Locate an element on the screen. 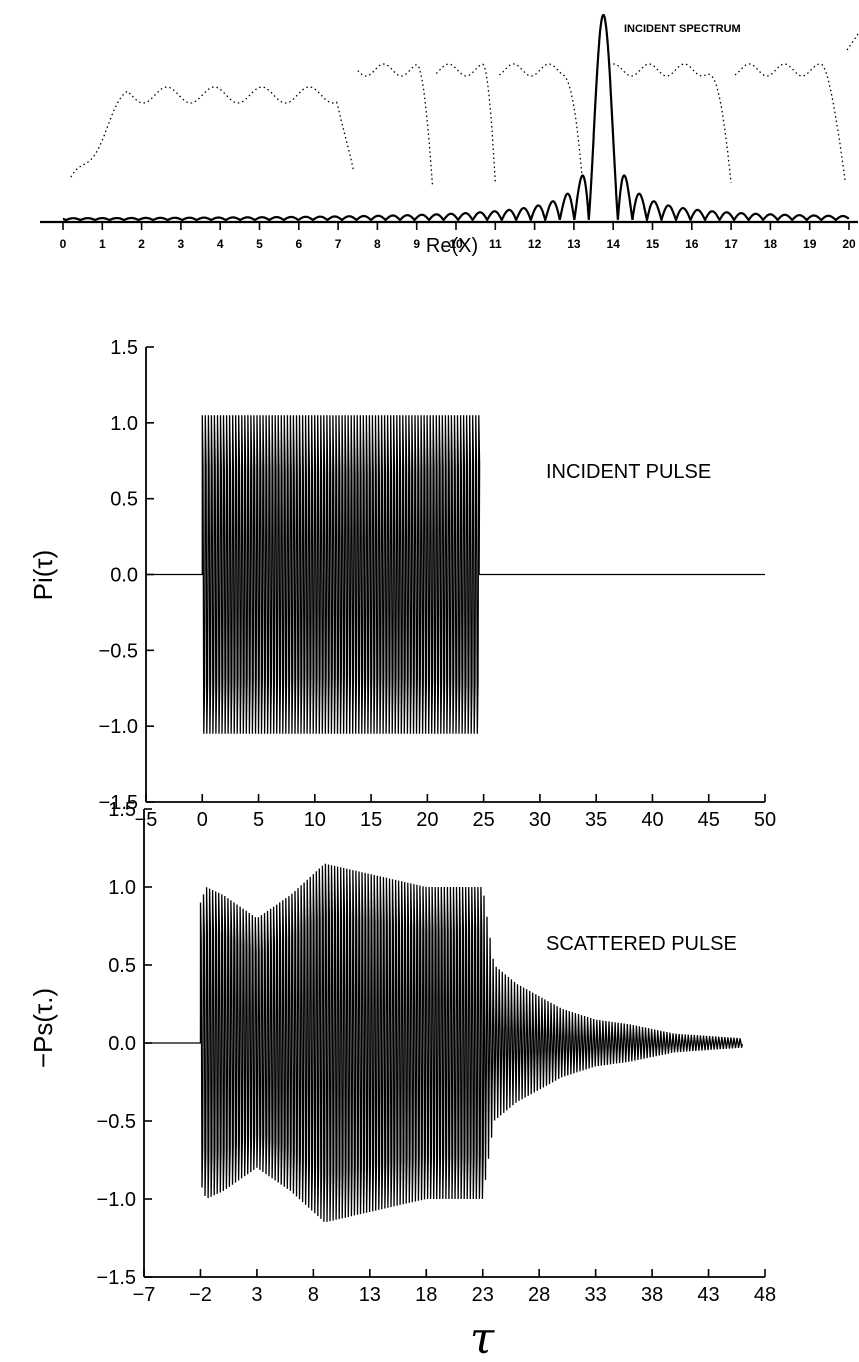 This screenshot has height=1362, width=859. incident-x-tick-label: 25 is located at coordinates (484, 820).